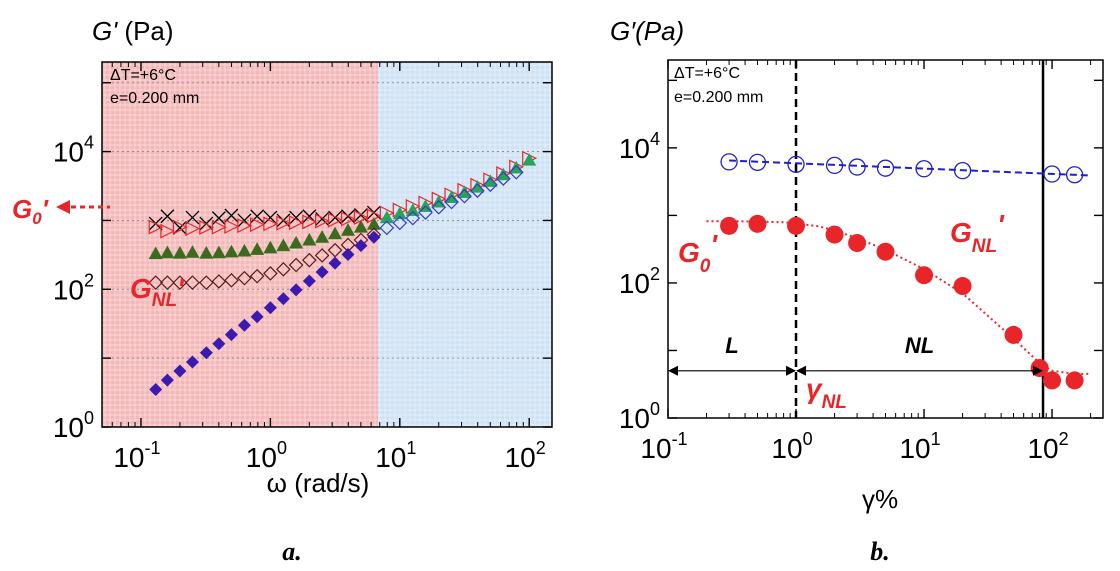 The height and width of the screenshot is (571, 1120). Describe the element at coordinates (266, 455) in the screenshot. I see `panel-a-x-tick-label: 10⁰` at that location.